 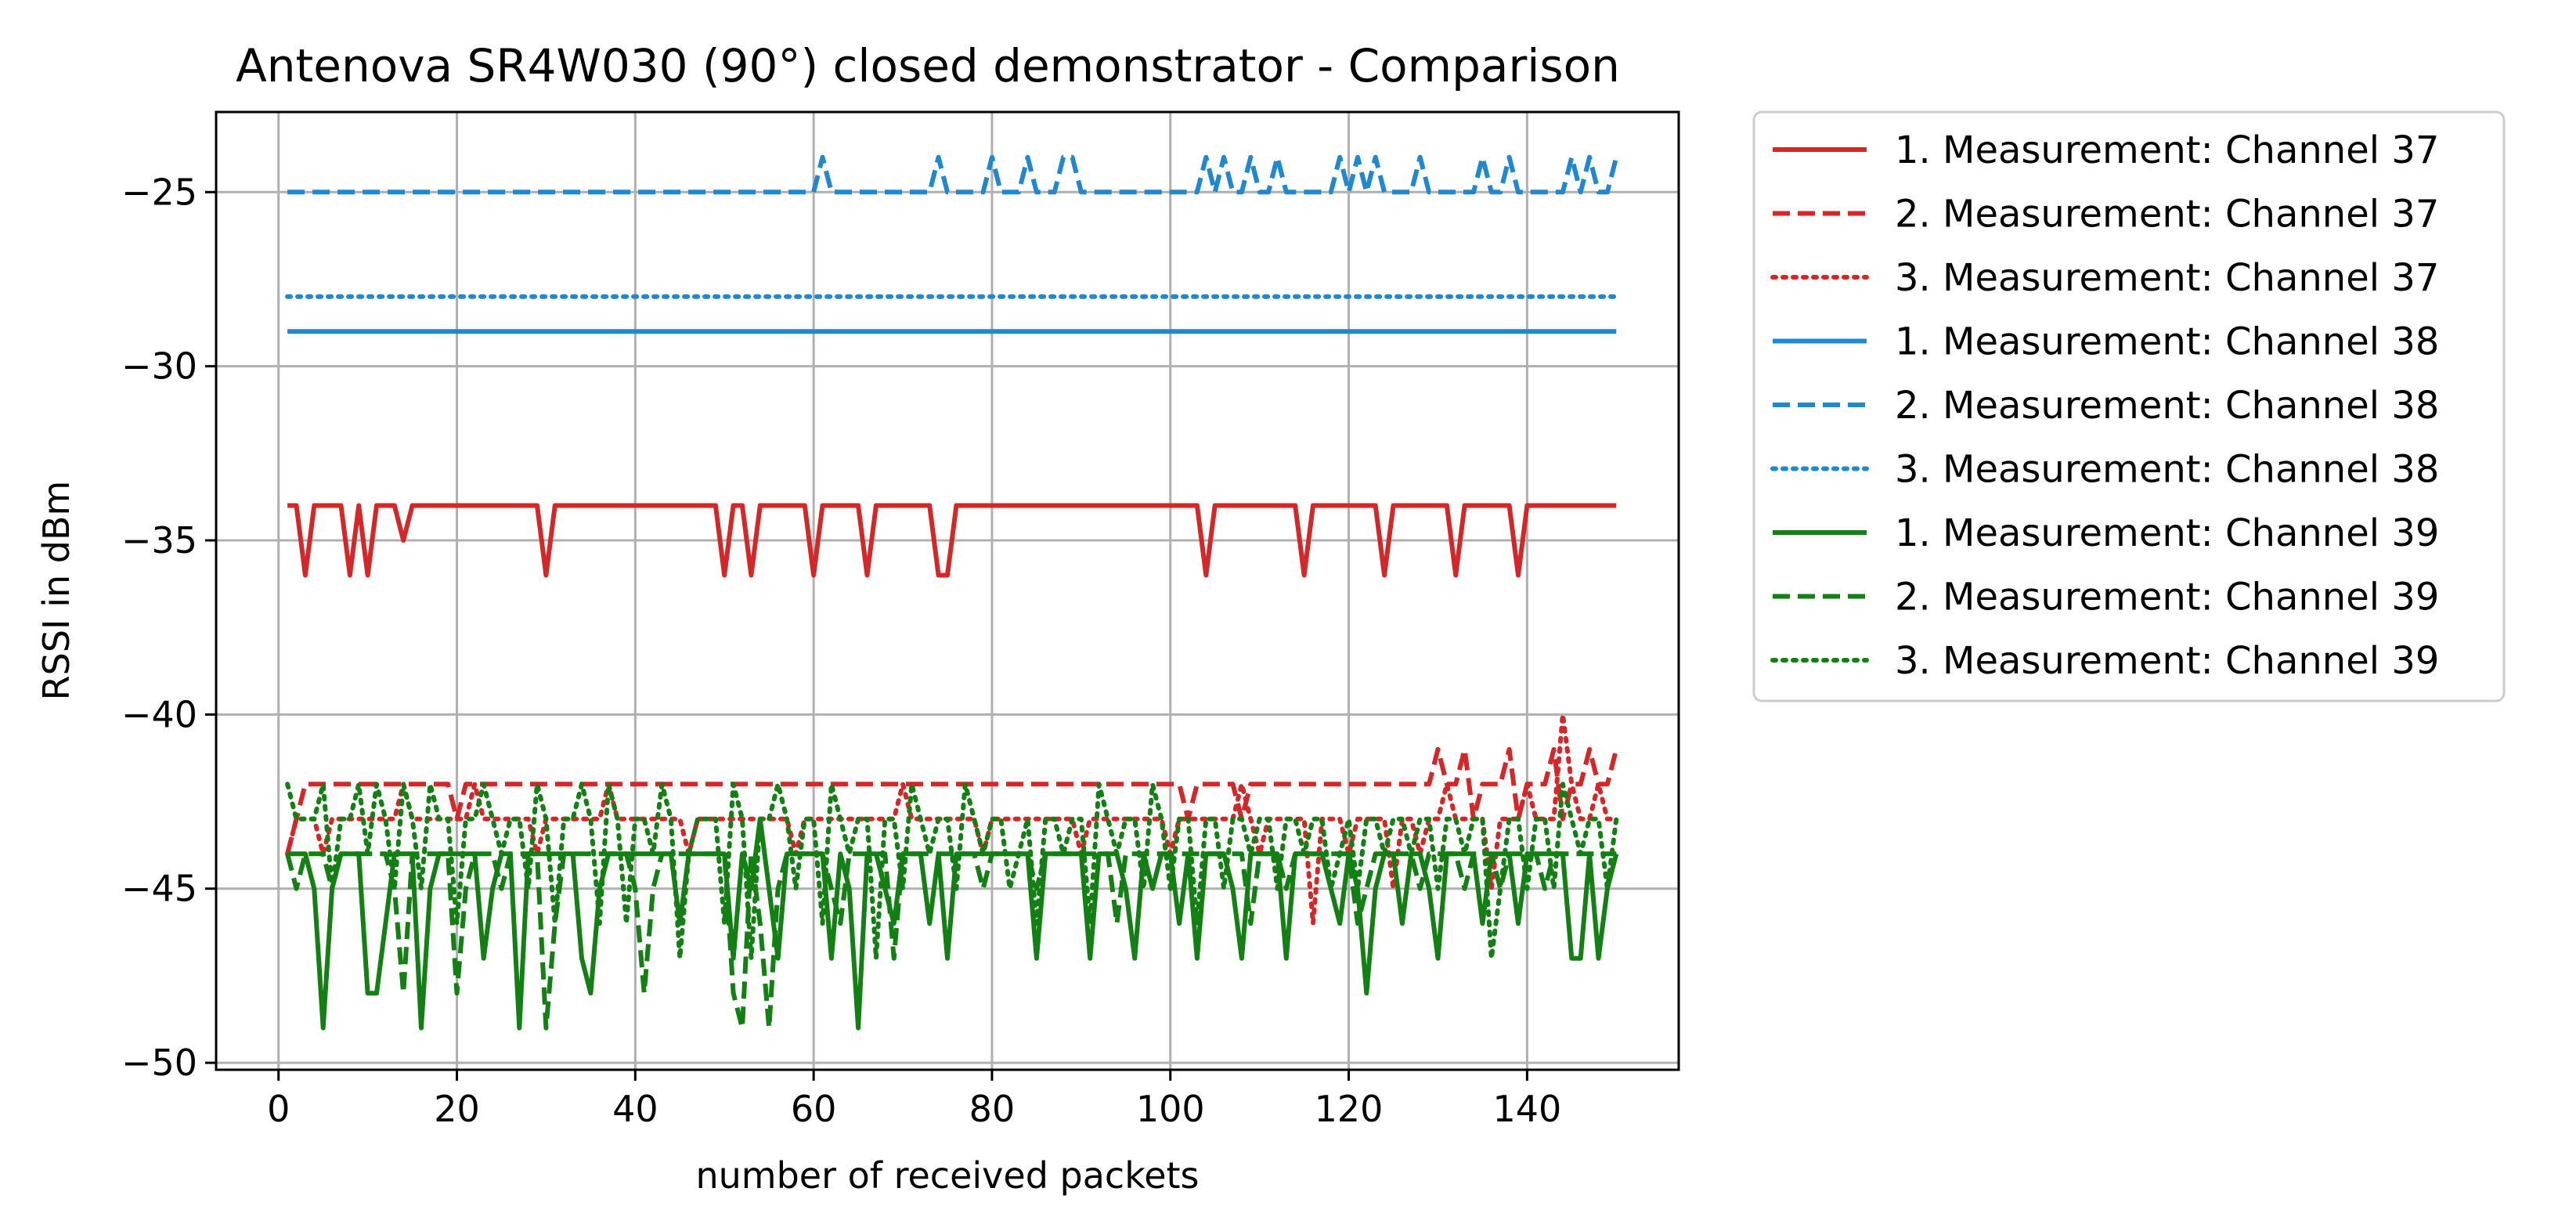 I want to click on legend-label-9: 3. Measurement: Channel 39, so click(x=2167, y=661).